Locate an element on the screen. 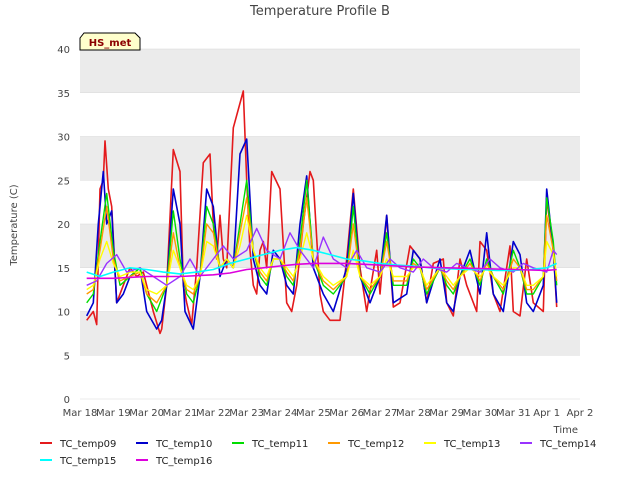  y-tick-label: 30 is located at coordinates (63, 138).